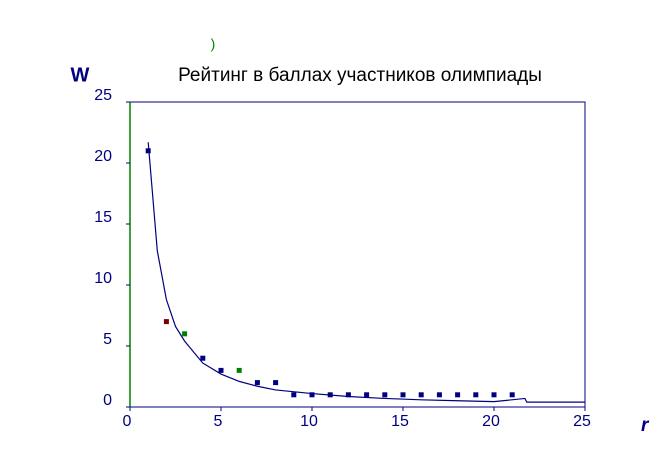 This screenshot has height=460, width=651. Describe the element at coordinates (107, 400) in the screenshot. I see `y-tick-label: 0` at that location.